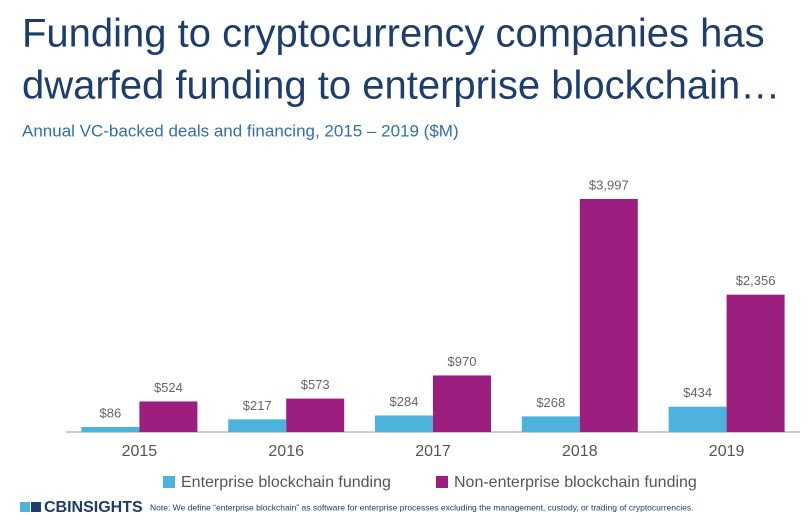  Describe the element at coordinates (404, 401) in the screenshot. I see `value-label: $284` at that location.